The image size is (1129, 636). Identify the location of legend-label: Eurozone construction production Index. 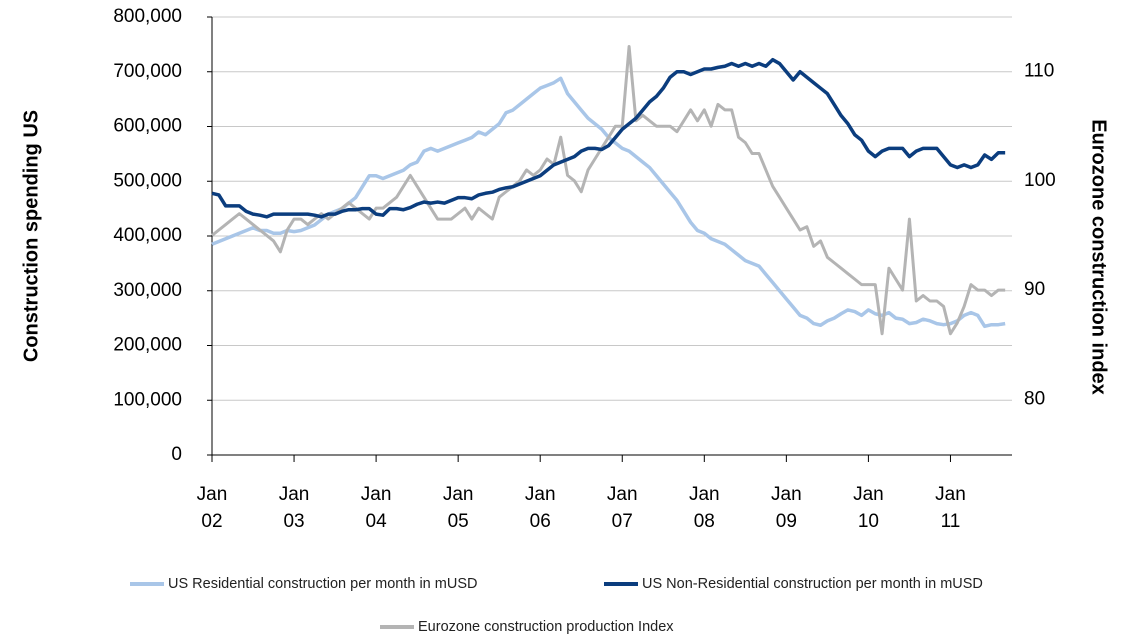
(546, 627).